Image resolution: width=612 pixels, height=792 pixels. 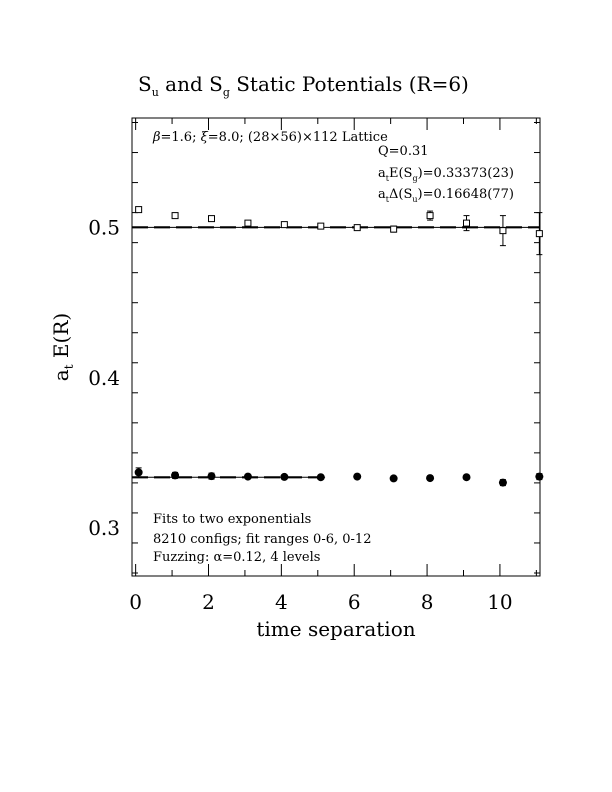 What do you see at coordinates (208, 602) in the screenshot?
I see `x-tick-label: 2` at bounding box center [208, 602].